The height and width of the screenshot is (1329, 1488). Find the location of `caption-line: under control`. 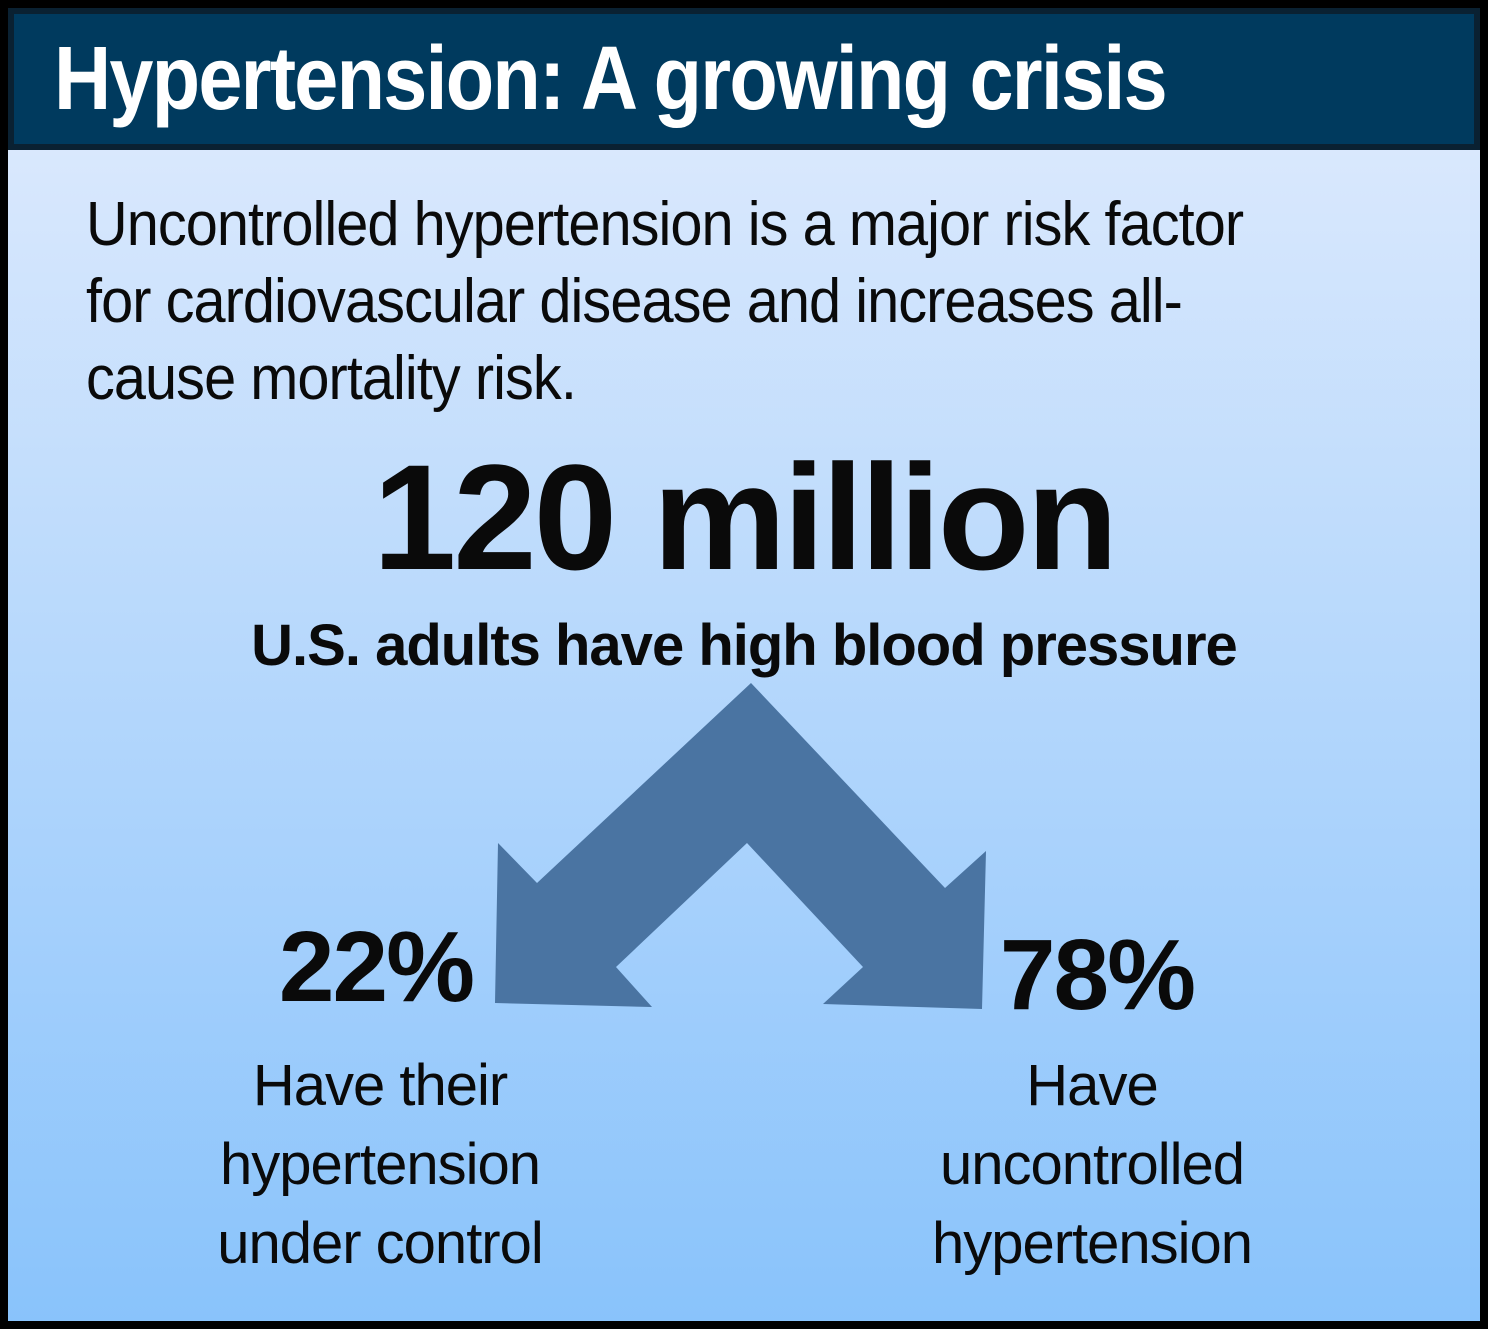

caption-line: under control is located at coordinates (380, 1243).